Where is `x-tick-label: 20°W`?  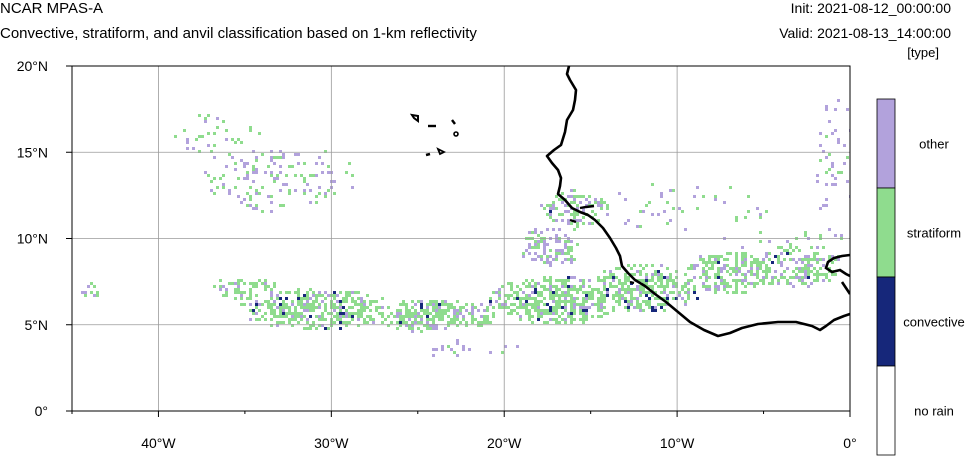 x-tick-label: 20°W is located at coordinates (504, 443).